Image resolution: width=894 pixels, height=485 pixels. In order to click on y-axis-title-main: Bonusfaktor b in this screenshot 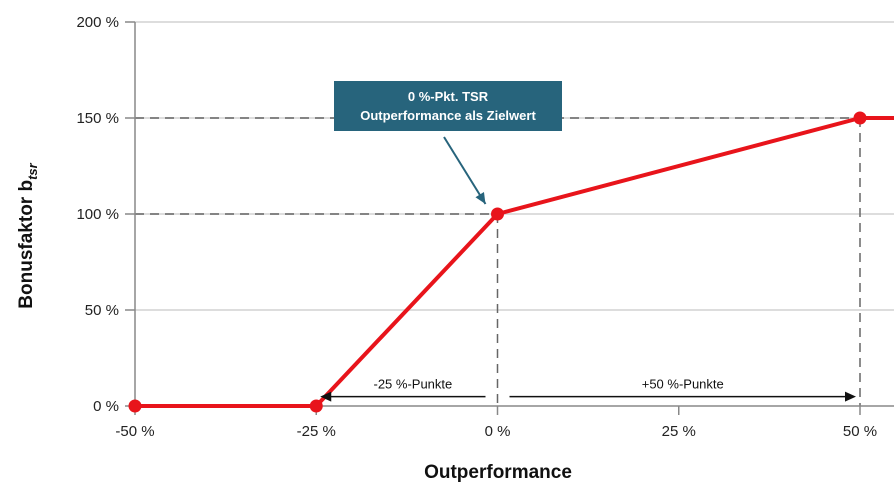, I will do `click(26, 244)`.